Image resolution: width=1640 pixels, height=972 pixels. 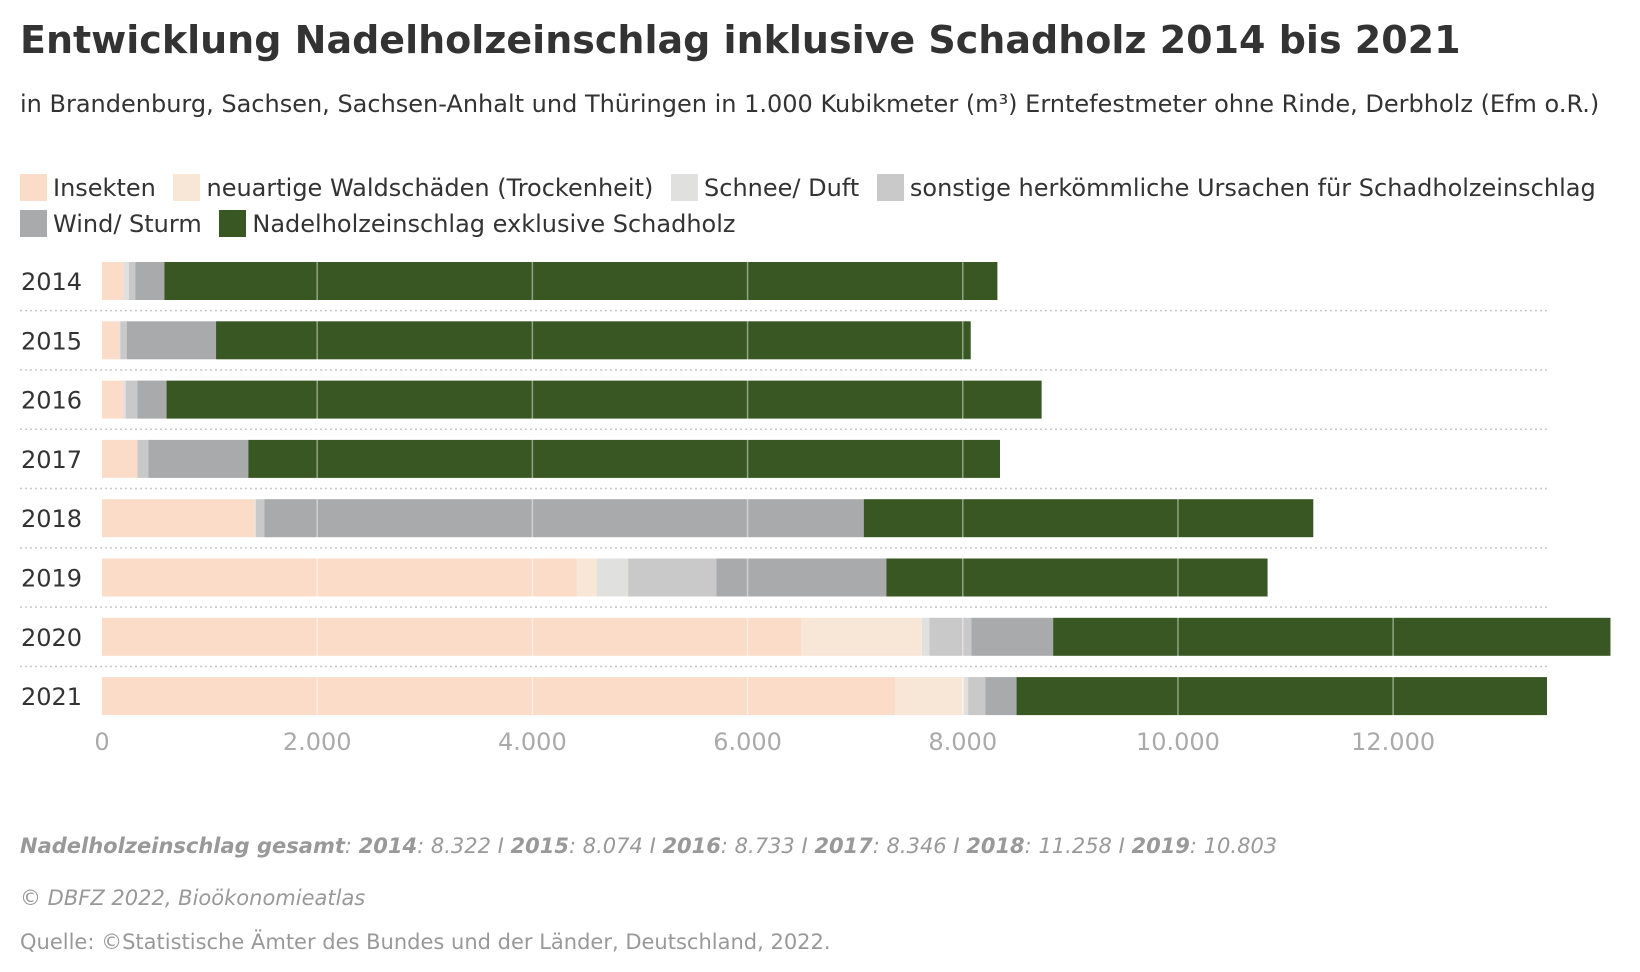 I want to click on footnote-value: 8.346, so click(x=916, y=846).